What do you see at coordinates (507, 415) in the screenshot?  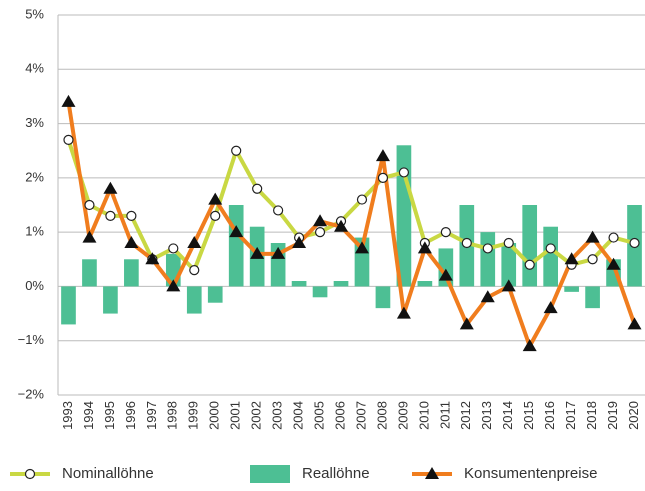 I see `x-tick-label: 2014` at bounding box center [507, 415].